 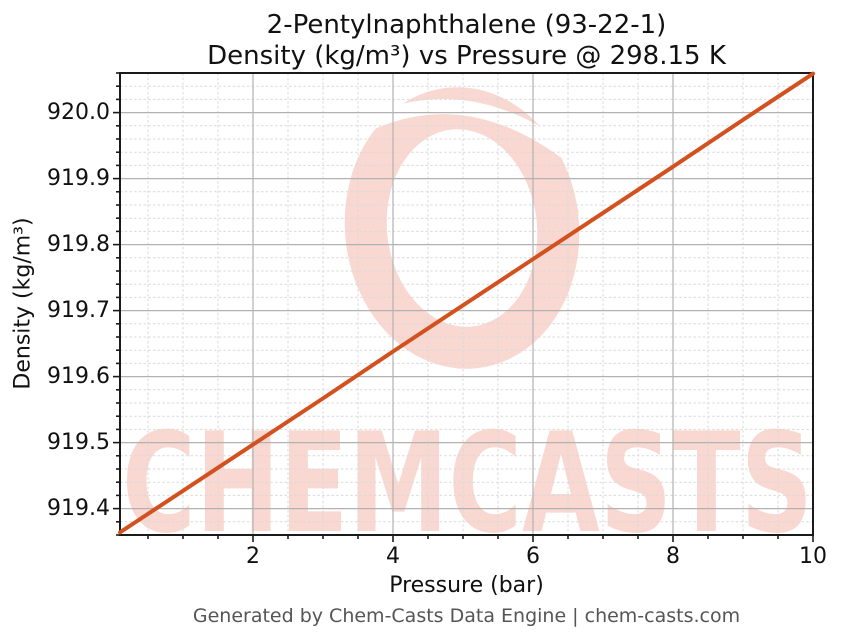 I want to click on y-tick-label: 919.4, so click(x=78, y=508).